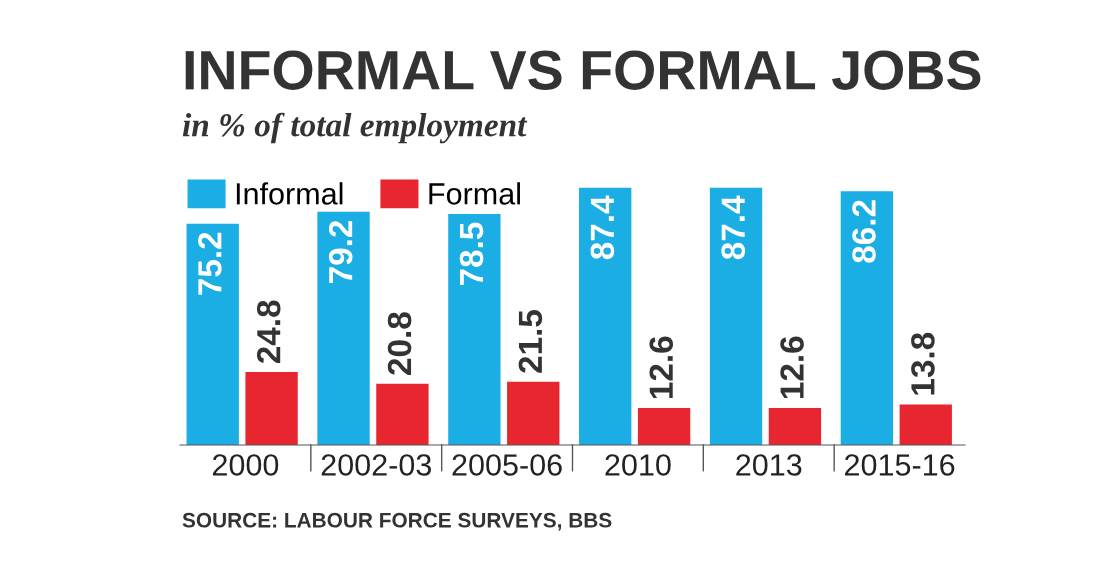  I want to click on legend-label: Informal, so click(289, 193).